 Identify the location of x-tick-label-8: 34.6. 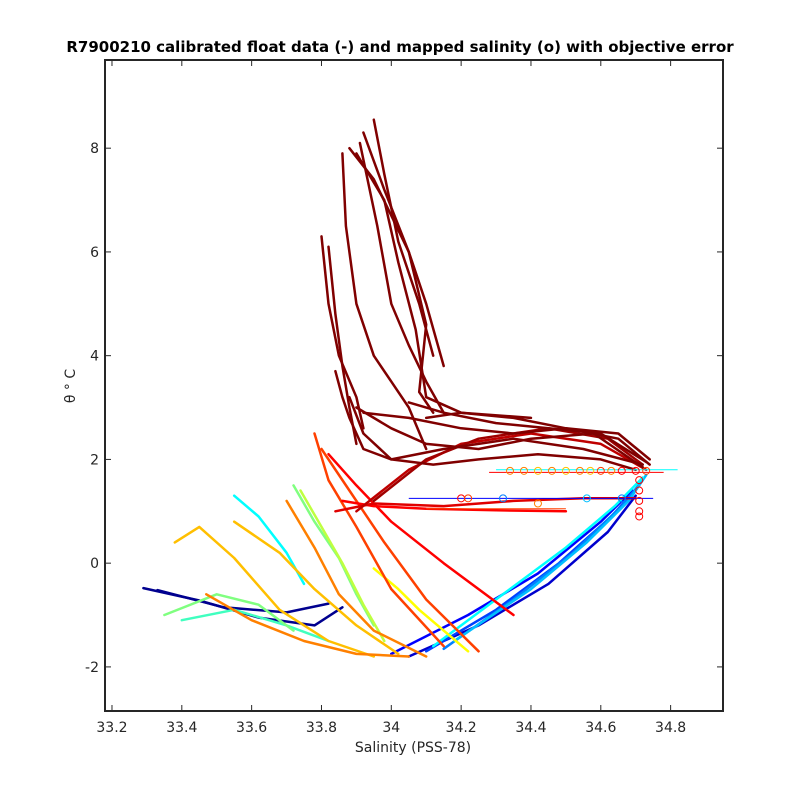
(600, 728).